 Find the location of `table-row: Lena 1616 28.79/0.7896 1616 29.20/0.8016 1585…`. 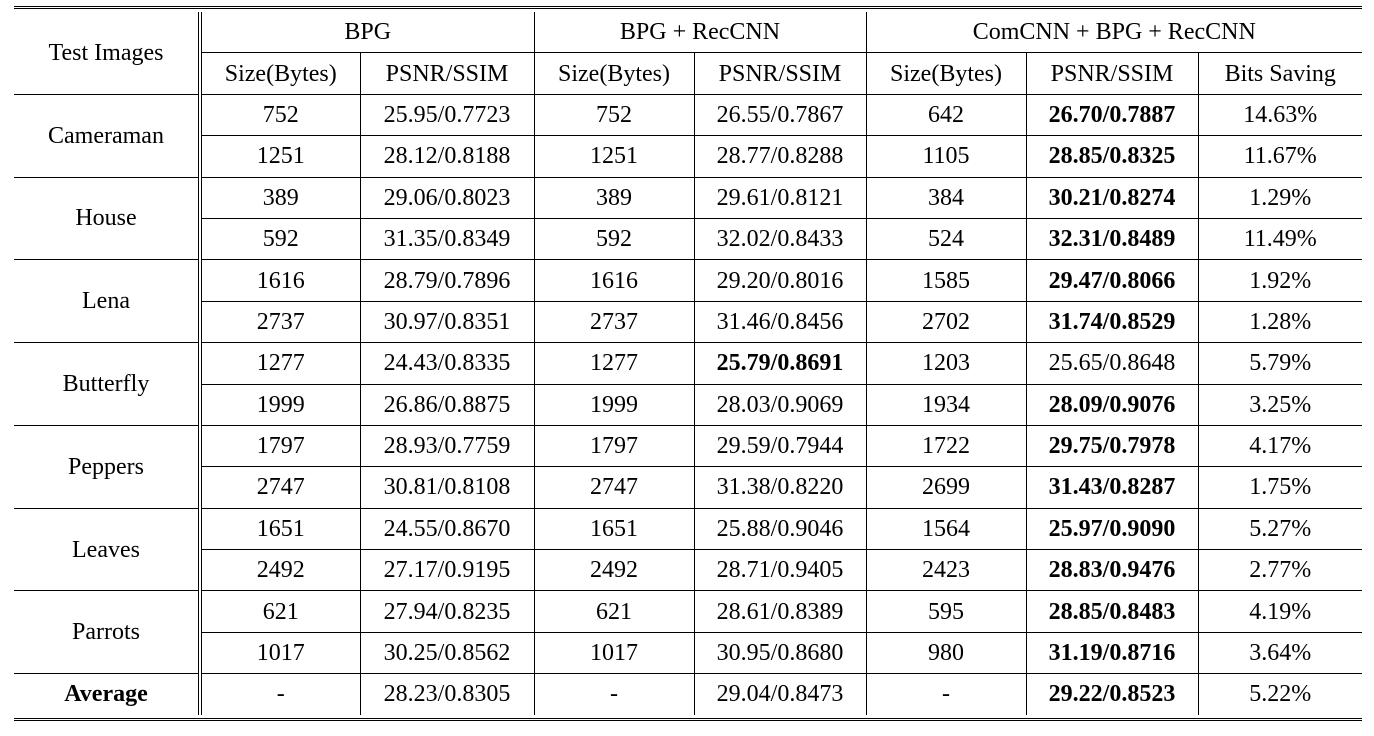

table-row: Lena 1616 28.79/0.7896 1616 29.20/0.8016 1585… is located at coordinates (688, 301).